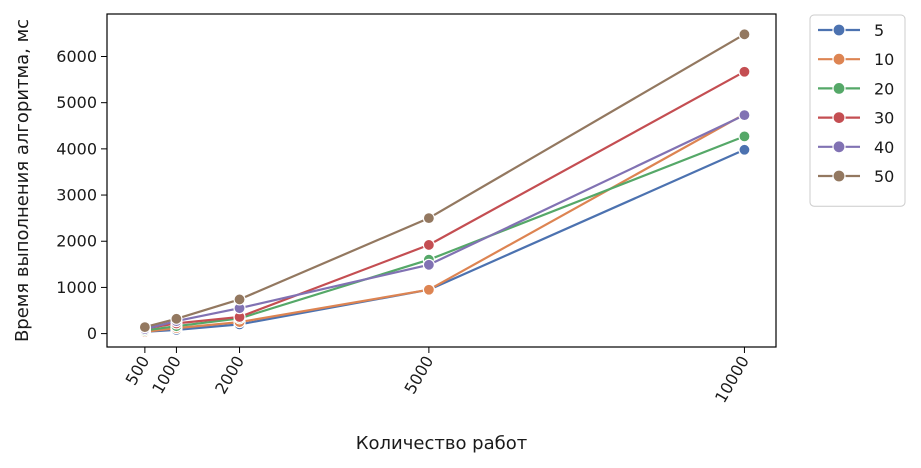  I want to click on legend-label: 50, so click(884, 176).